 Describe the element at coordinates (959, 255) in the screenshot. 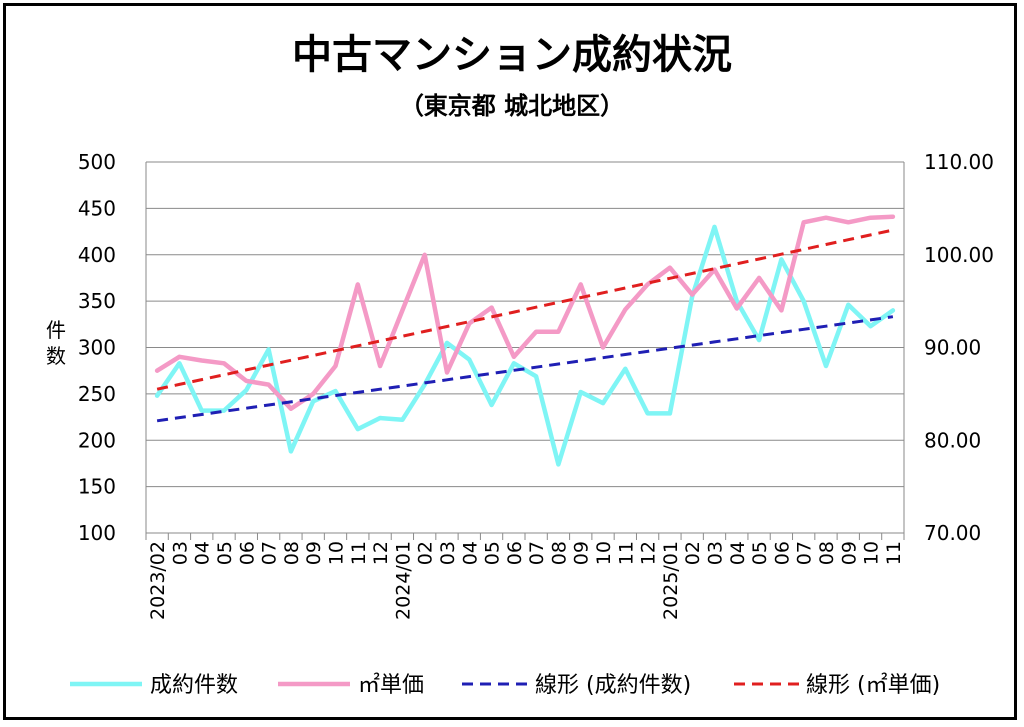

I see `y-right-tick-label: 100.00` at that location.